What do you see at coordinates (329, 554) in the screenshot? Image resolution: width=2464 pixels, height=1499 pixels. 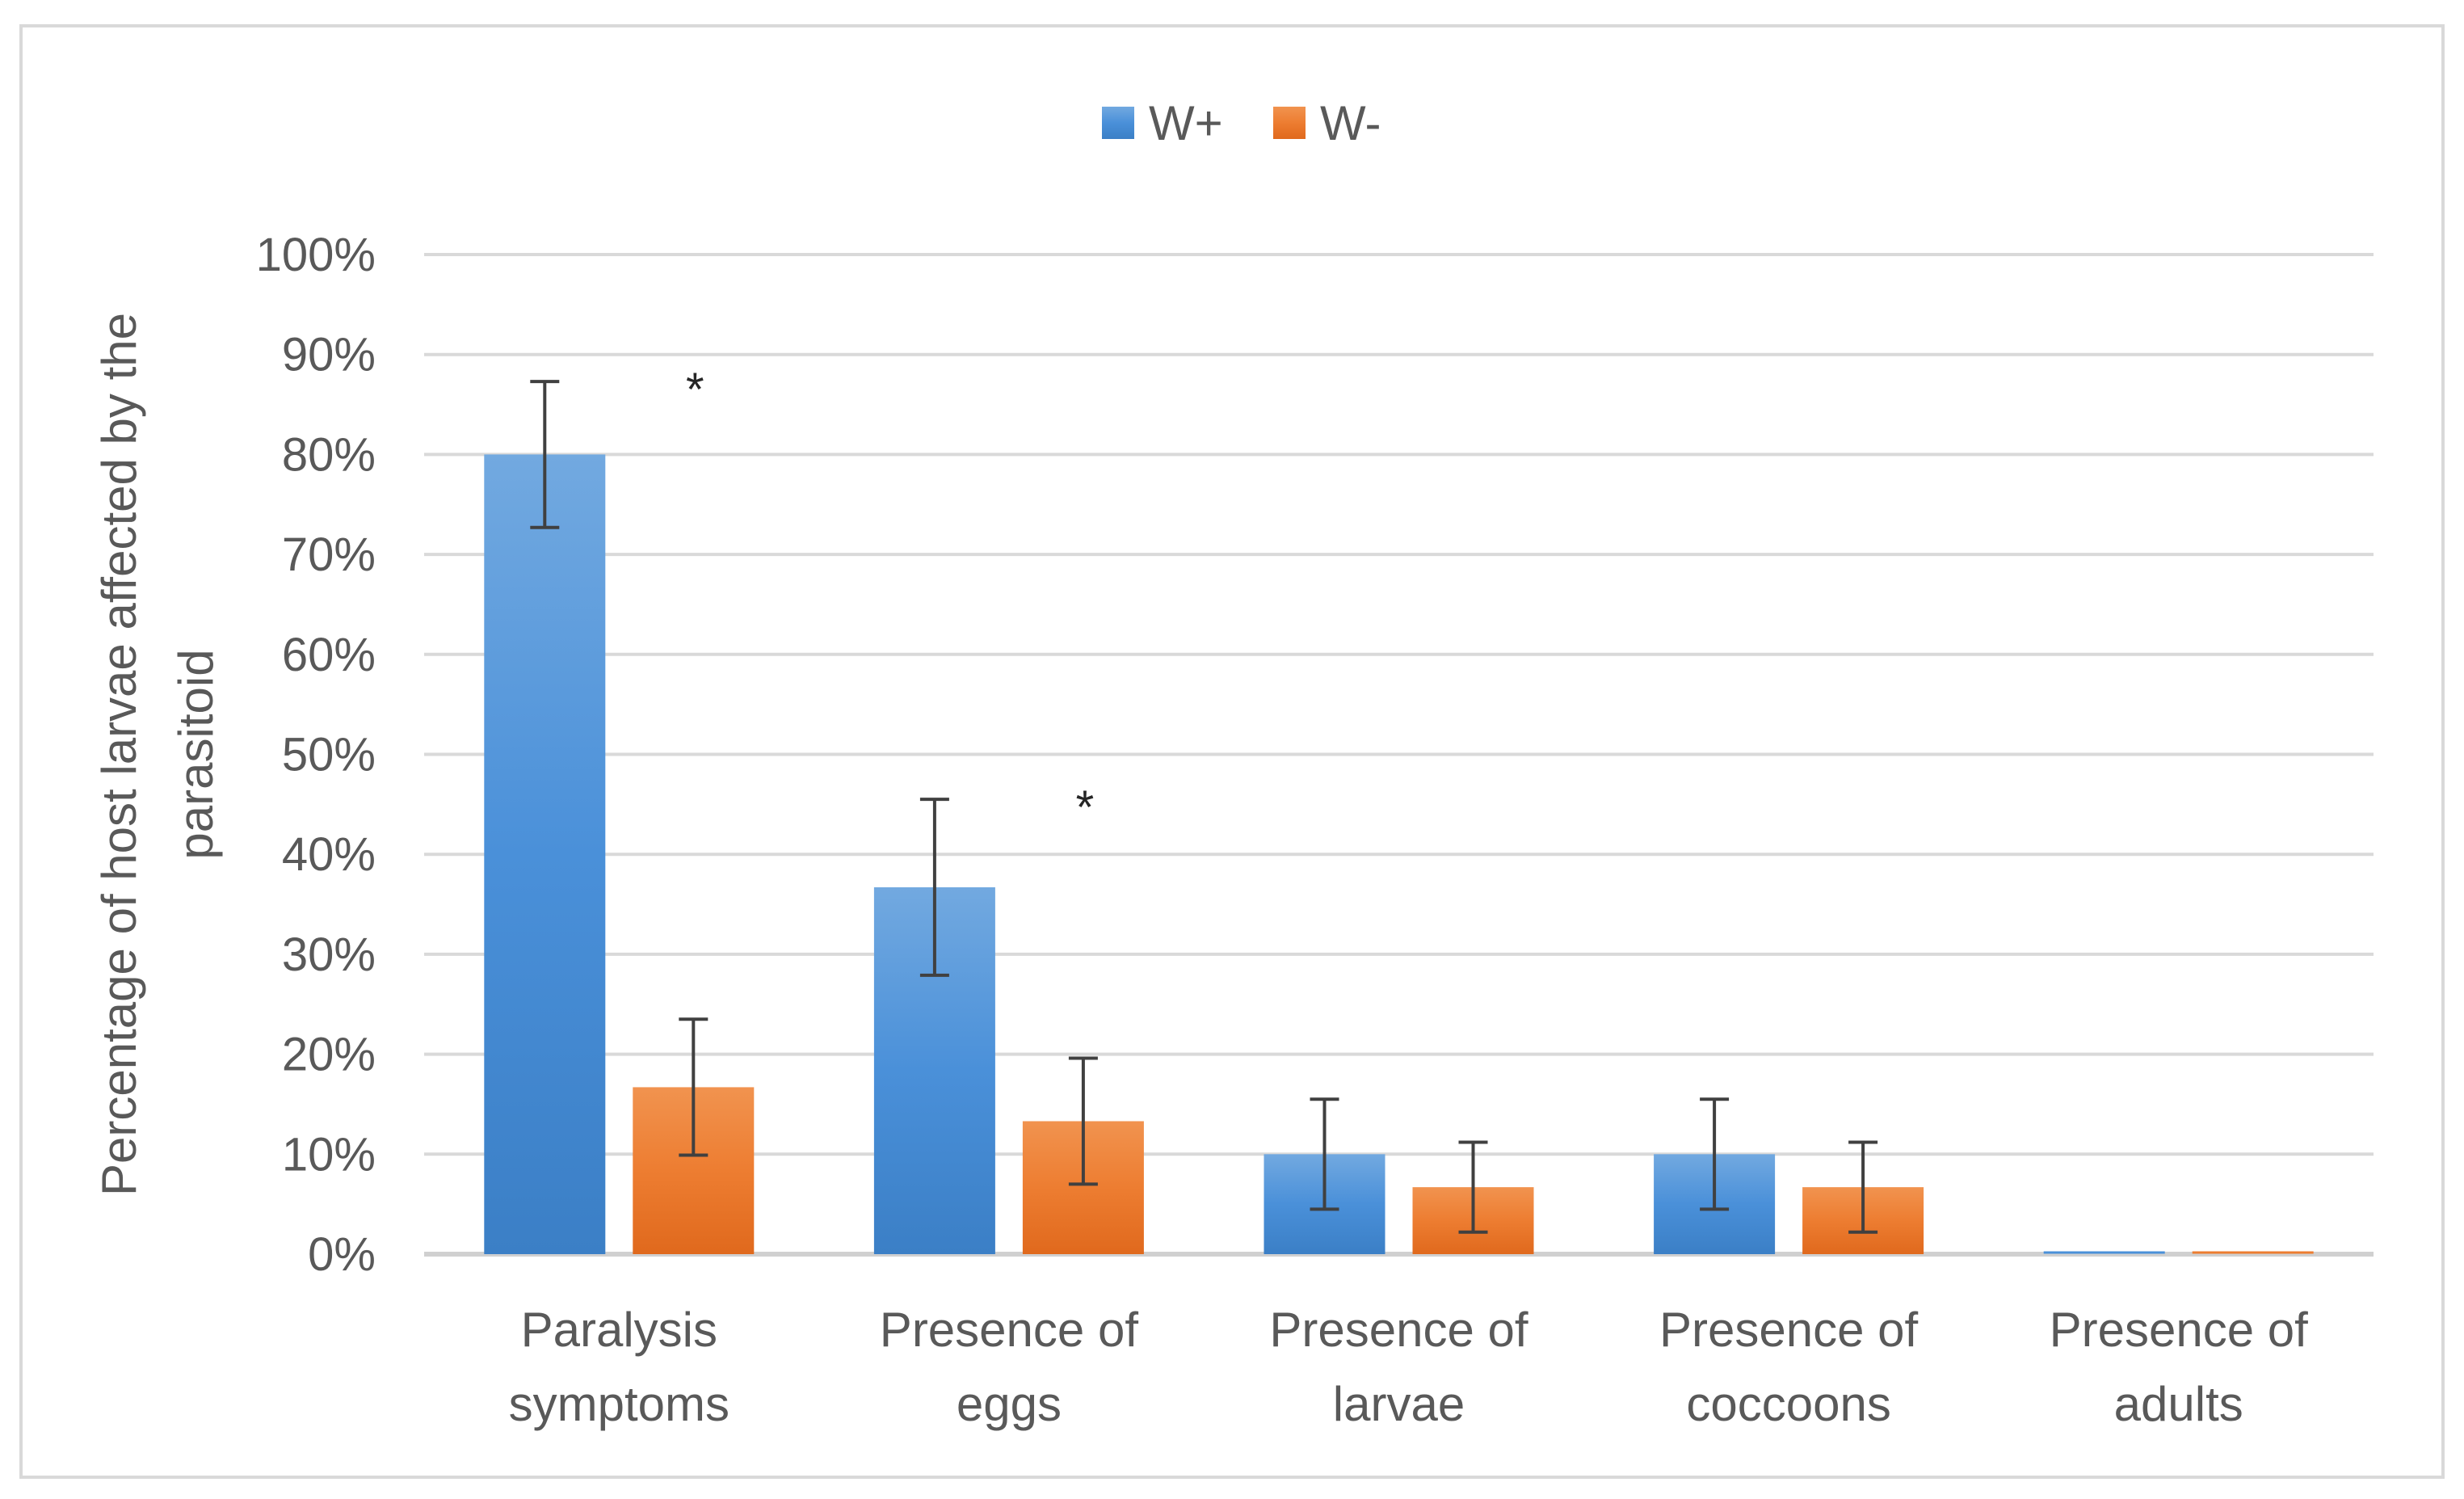 I see `y-tick-label-70: 70%` at bounding box center [329, 554].